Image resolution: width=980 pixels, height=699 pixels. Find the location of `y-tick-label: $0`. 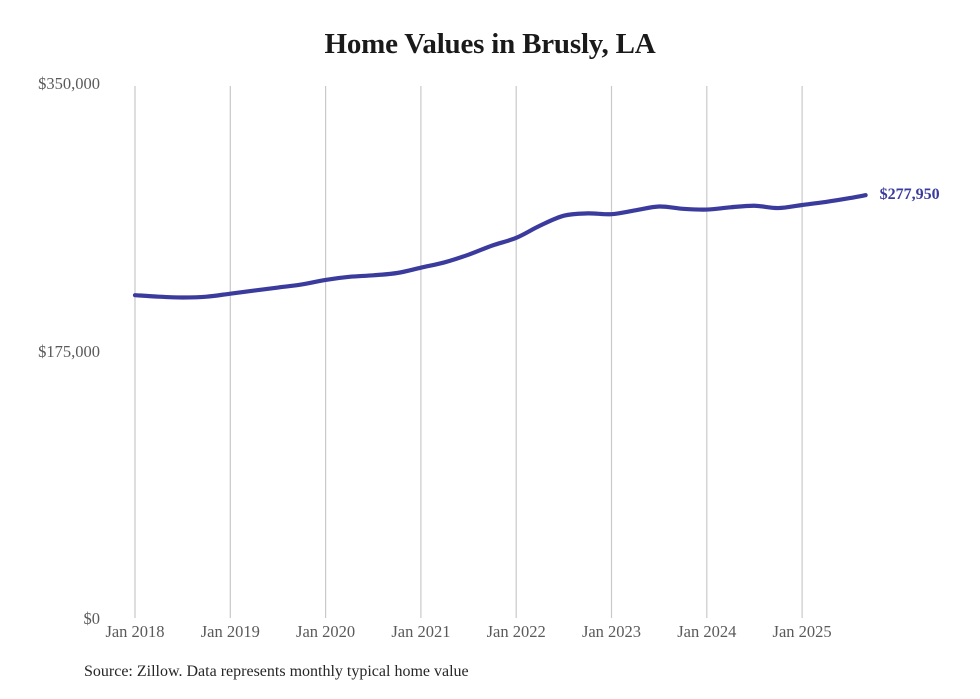

y-tick-label: $0 is located at coordinates (92, 618).